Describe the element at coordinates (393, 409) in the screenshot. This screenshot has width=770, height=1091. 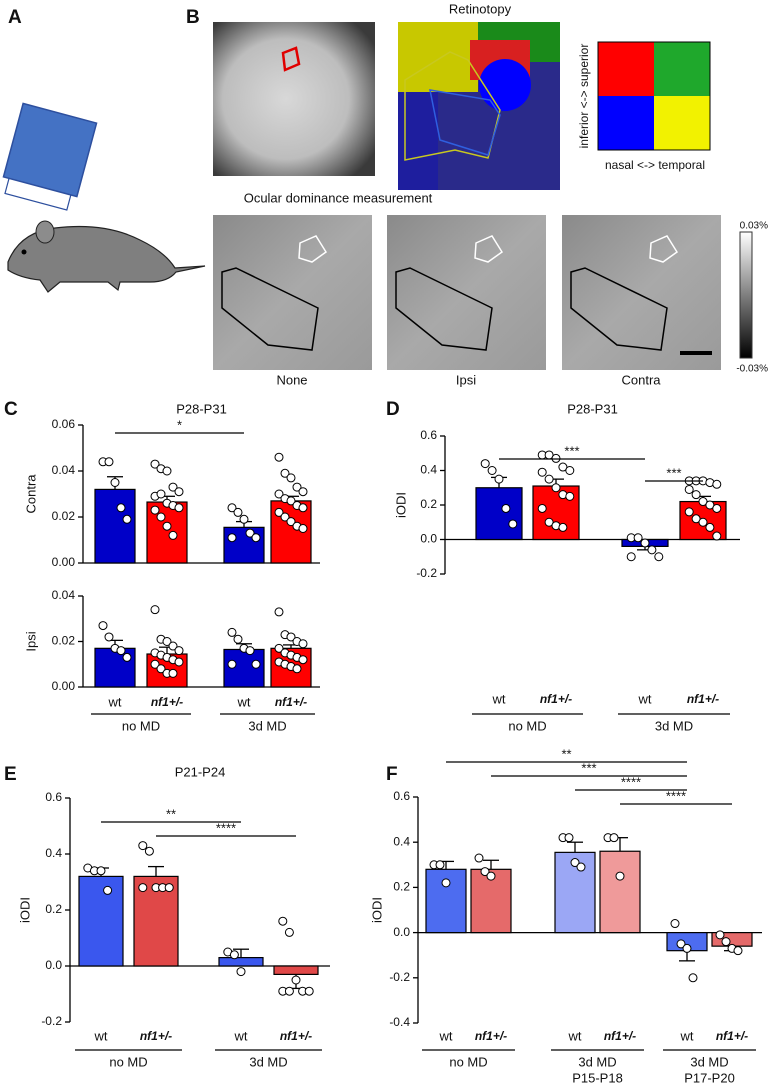
I see `panel-label: D` at that location.